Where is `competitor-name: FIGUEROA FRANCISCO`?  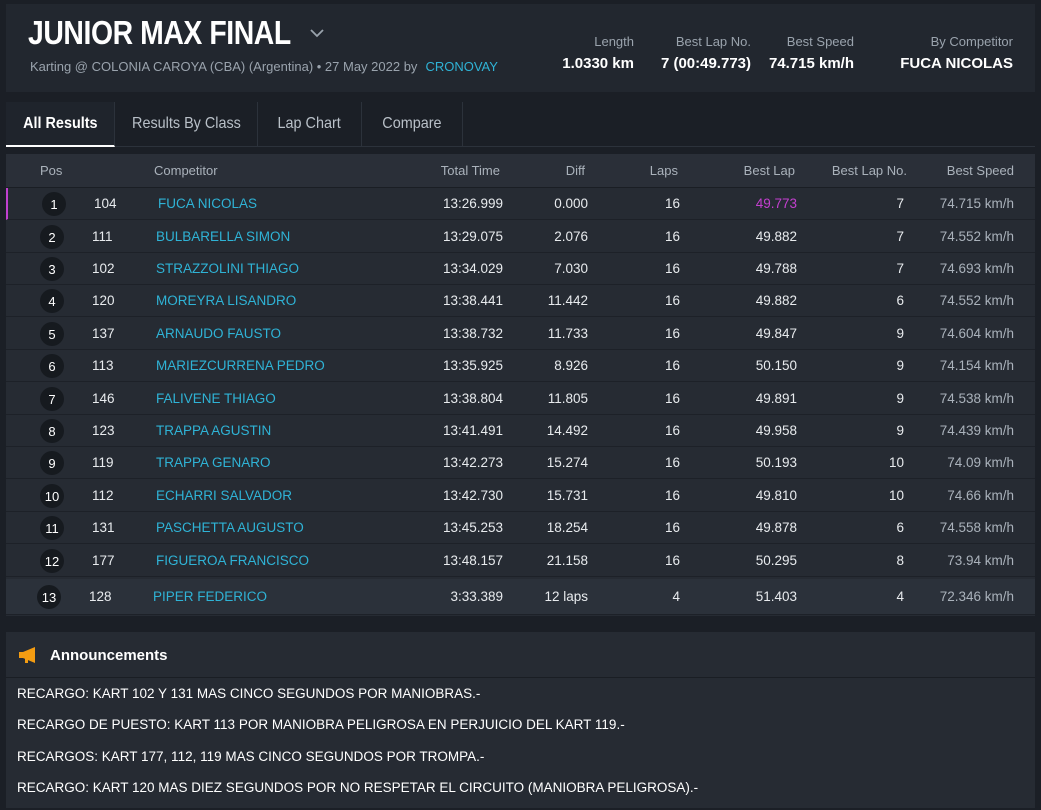 competitor-name: FIGUEROA FRANCISCO is located at coordinates (233, 560).